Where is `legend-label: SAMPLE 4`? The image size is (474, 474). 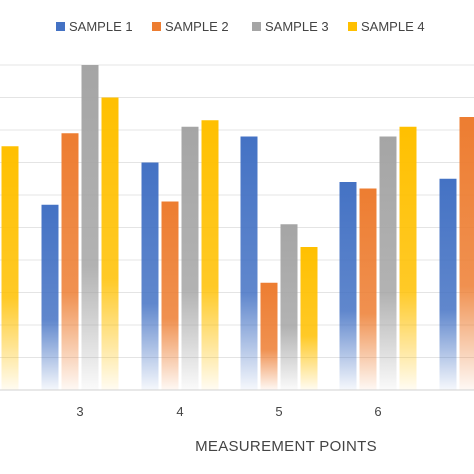
legend-label: SAMPLE 4 is located at coordinates (393, 26).